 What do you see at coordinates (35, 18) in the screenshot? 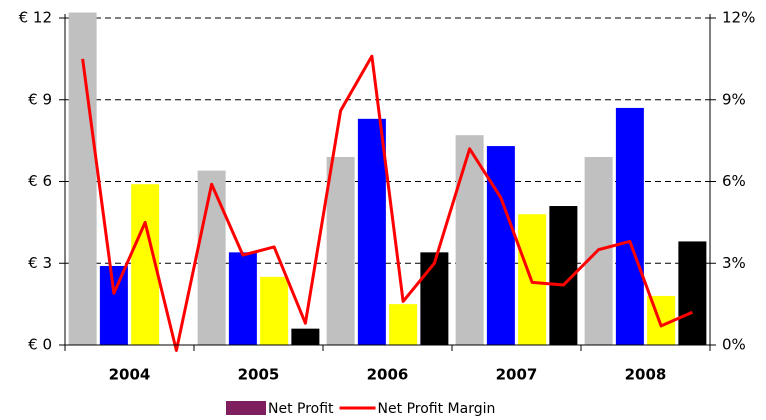
I see `y-tick-label: € 12` at bounding box center [35, 18].